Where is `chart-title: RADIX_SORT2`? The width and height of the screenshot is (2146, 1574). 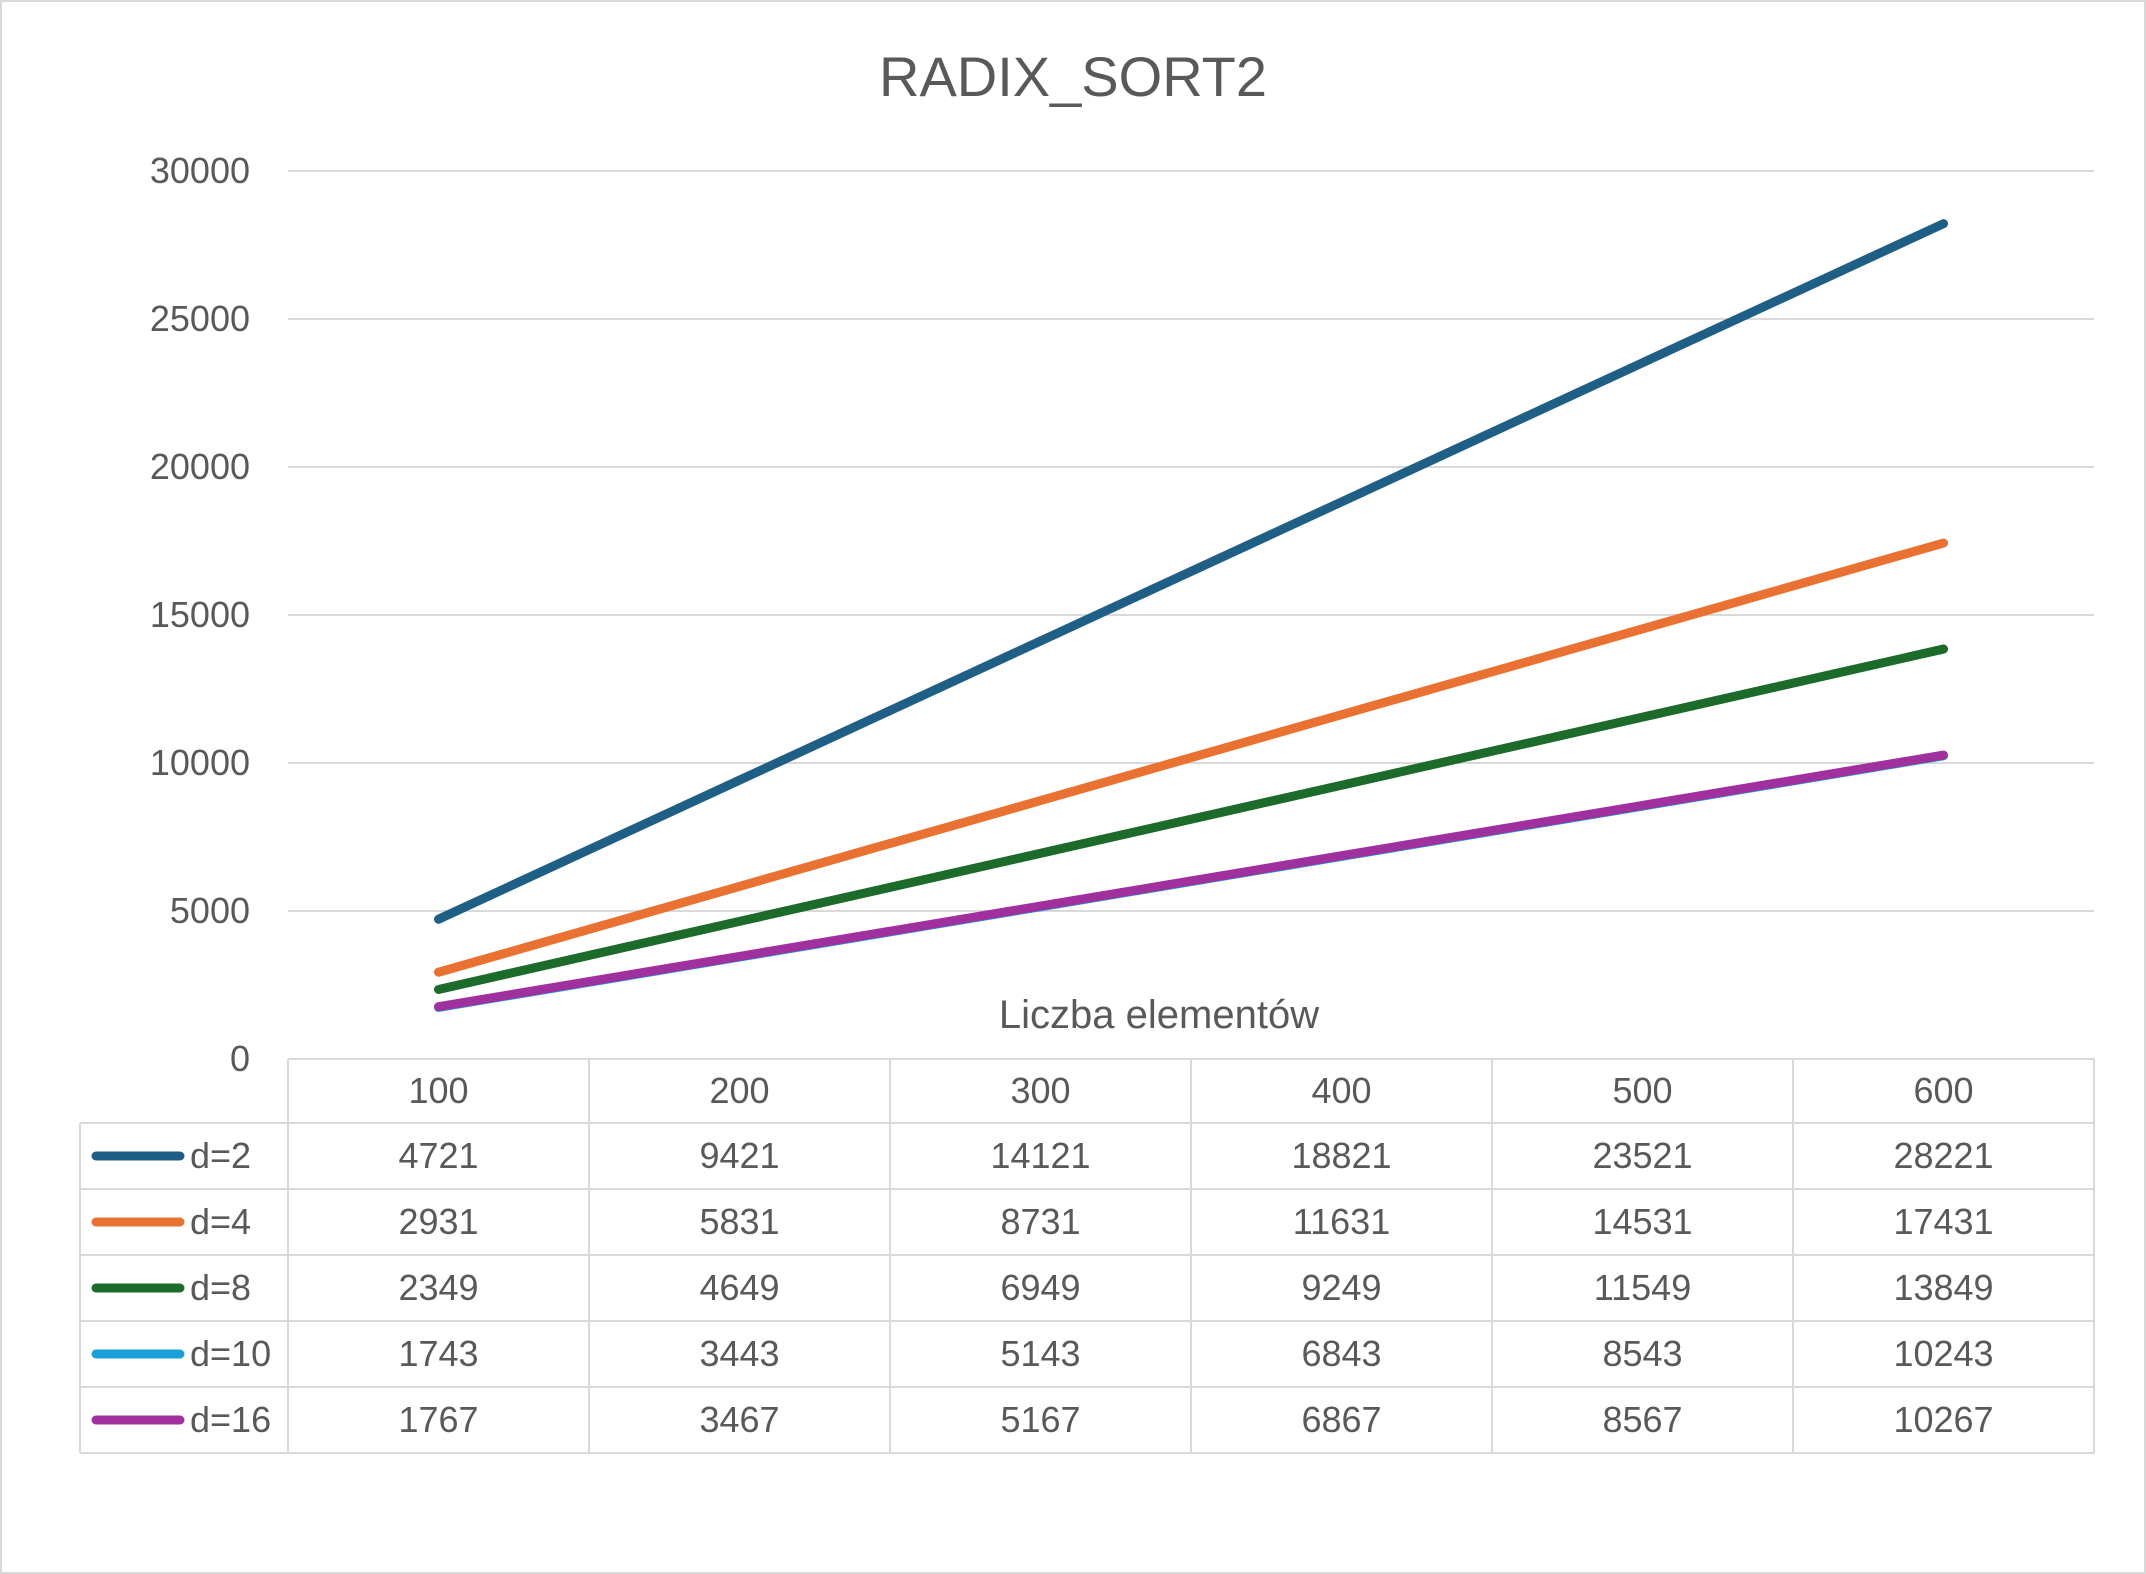
chart-title: RADIX_SORT2 is located at coordinates (1073, 76).